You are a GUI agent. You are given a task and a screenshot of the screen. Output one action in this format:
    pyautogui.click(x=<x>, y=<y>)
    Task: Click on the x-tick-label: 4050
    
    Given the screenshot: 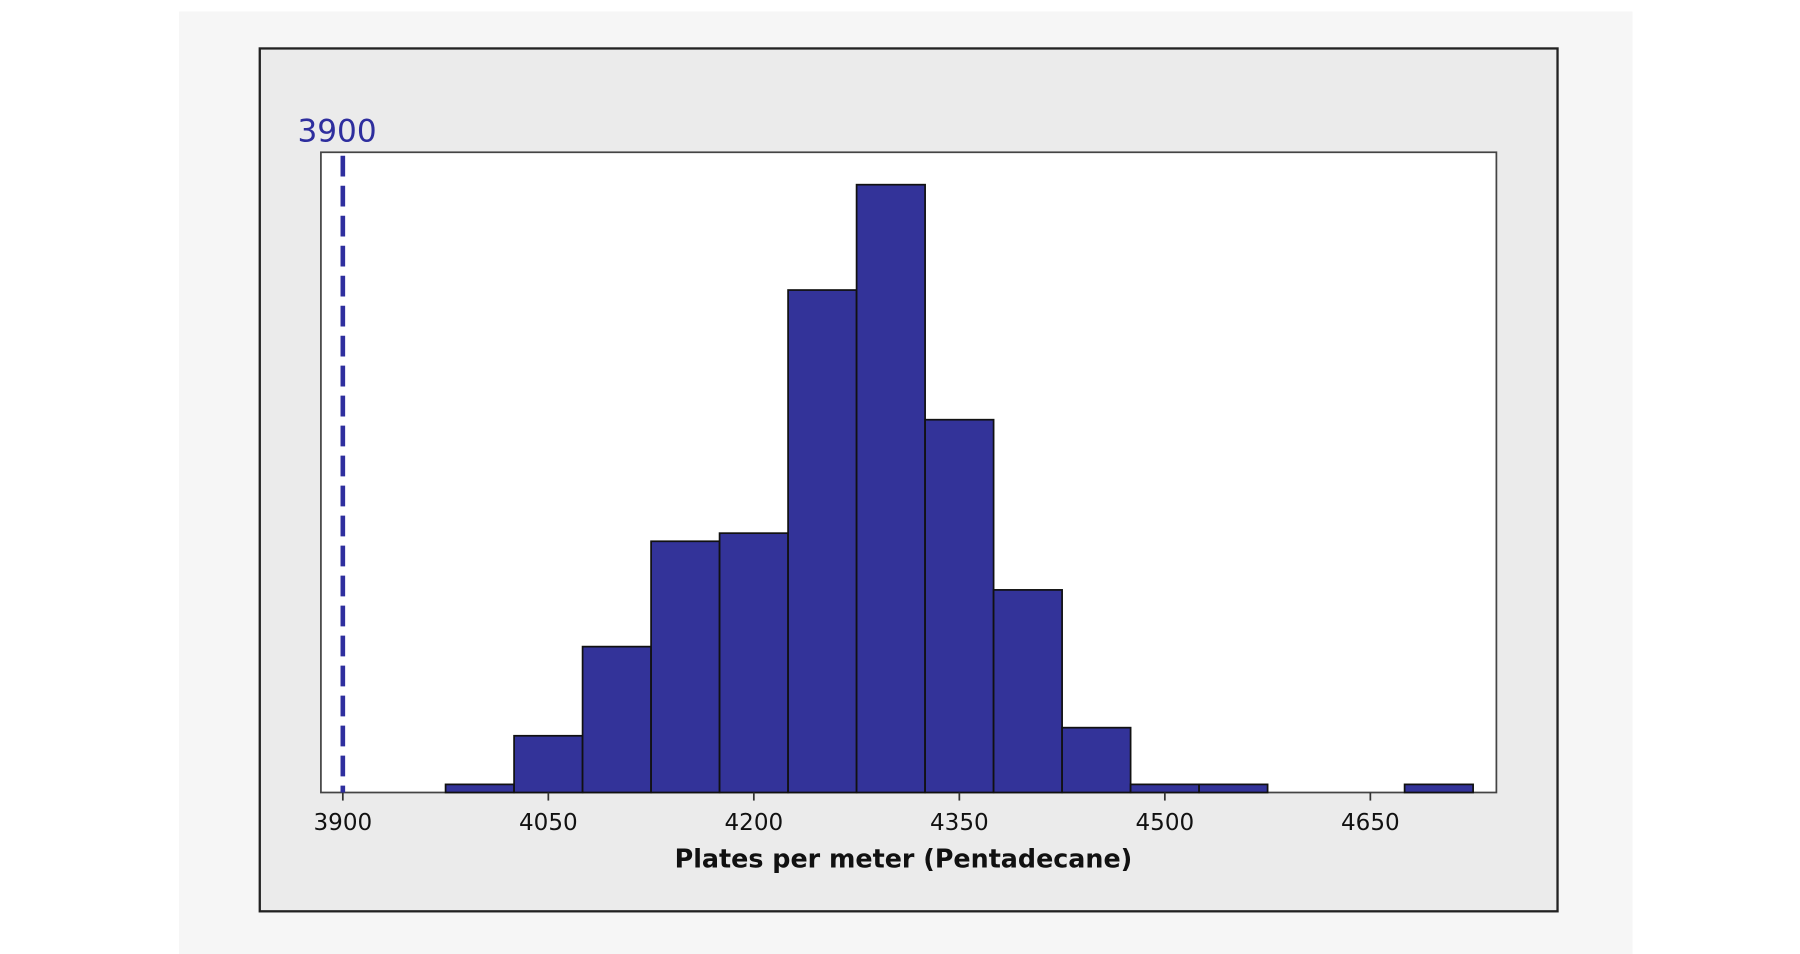 What is the action you would take?
    pyautogui.click(x=548, y=823)
    